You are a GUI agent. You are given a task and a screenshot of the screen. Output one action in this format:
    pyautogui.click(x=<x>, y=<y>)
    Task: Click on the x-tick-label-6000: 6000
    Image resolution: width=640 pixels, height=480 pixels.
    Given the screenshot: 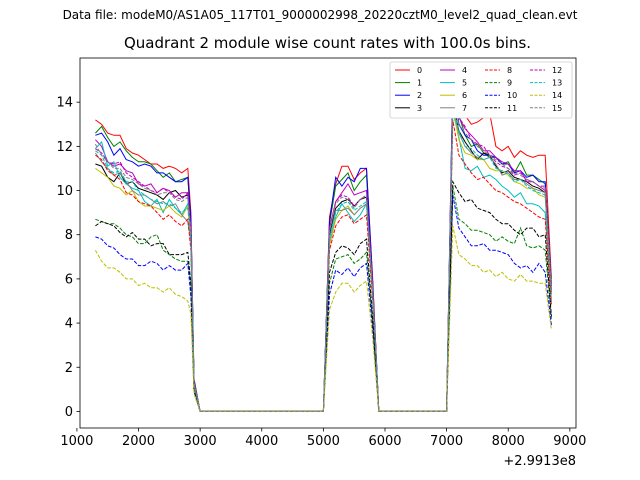 What is the action you would take?
    pyautogui.click(x=384, y=441)
    